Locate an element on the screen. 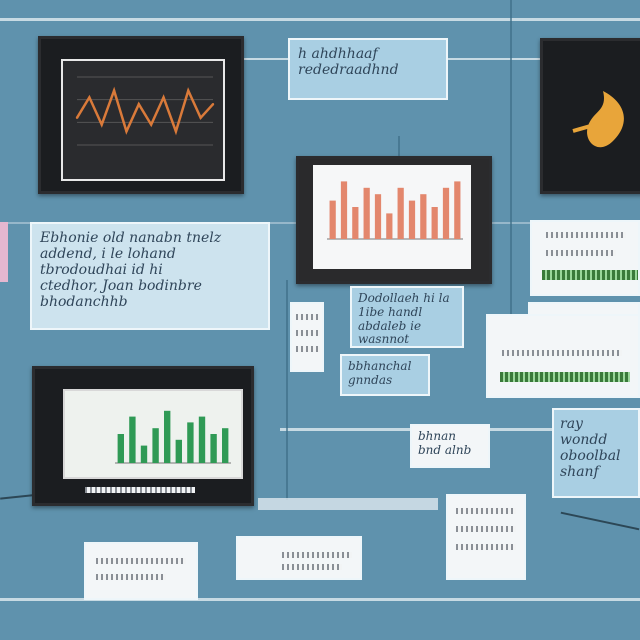  bar-chart-salmon is located at coordinates (392, 217).